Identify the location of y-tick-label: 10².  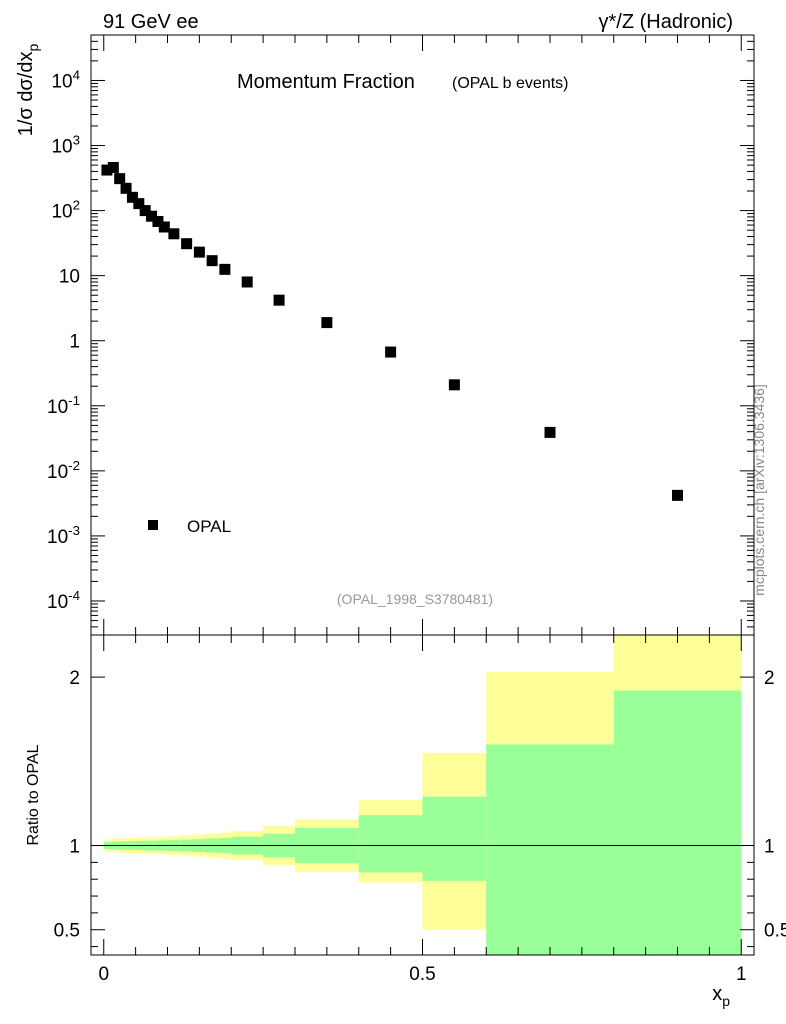
(65, 210).